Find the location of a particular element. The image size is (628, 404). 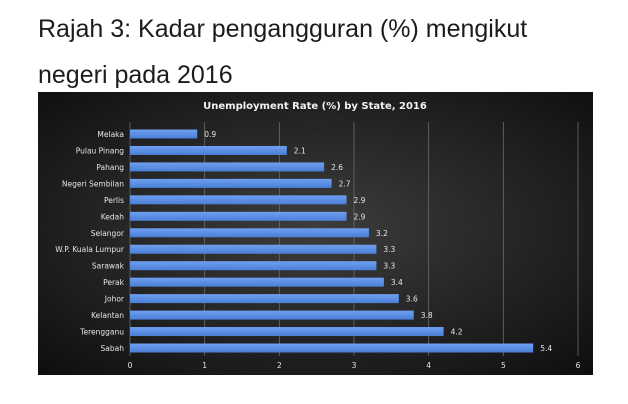

value-label: 2.1 is located at coordinates (300, 150).